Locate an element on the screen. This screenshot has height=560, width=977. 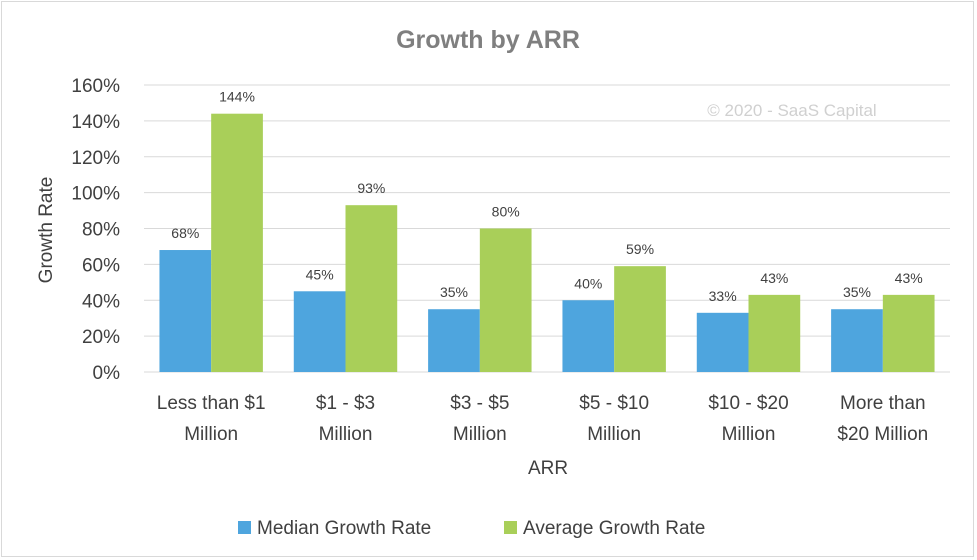
x-axis-title: ARR is located at coordinates (548, 468).